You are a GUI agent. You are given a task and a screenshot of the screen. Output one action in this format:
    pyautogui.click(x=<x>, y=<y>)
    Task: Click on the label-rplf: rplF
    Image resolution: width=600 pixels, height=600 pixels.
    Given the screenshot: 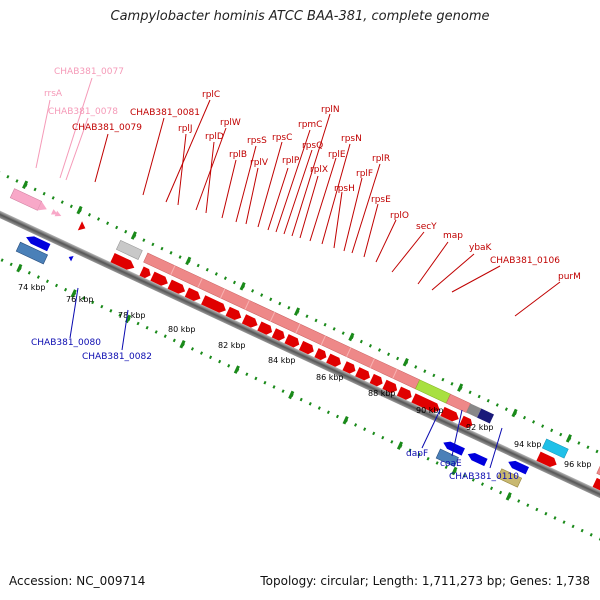 What is the action you would take?
    pyautogui.click(x=364, y=174)
    